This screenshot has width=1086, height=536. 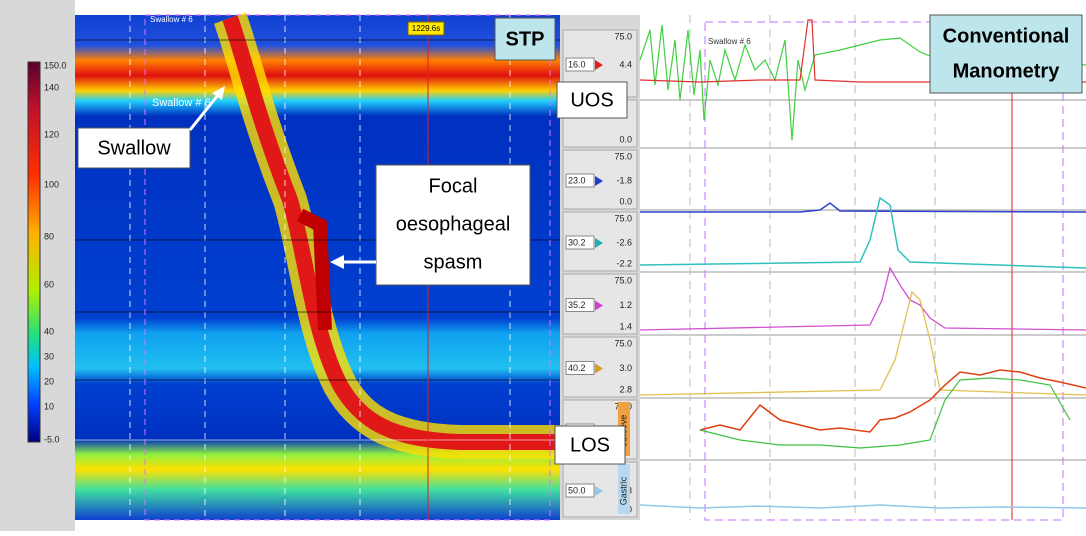 What do you see at coordinates (625, 368) in the screenshot?
I see `channel-value: 3.0` at bounding box center [625, 368].